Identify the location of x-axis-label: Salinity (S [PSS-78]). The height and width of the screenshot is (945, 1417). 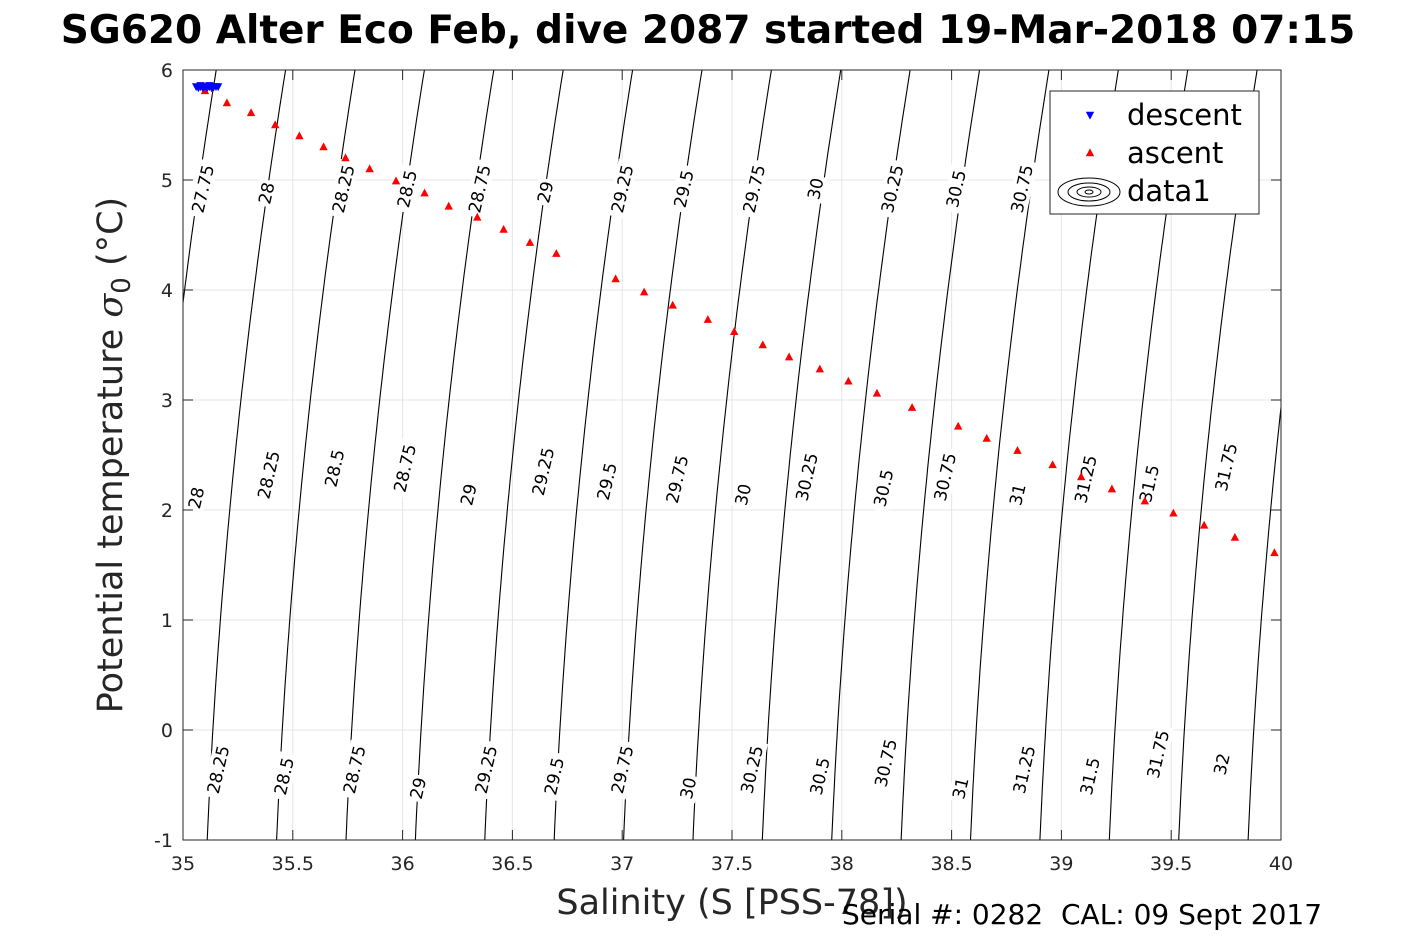
(731, 903).